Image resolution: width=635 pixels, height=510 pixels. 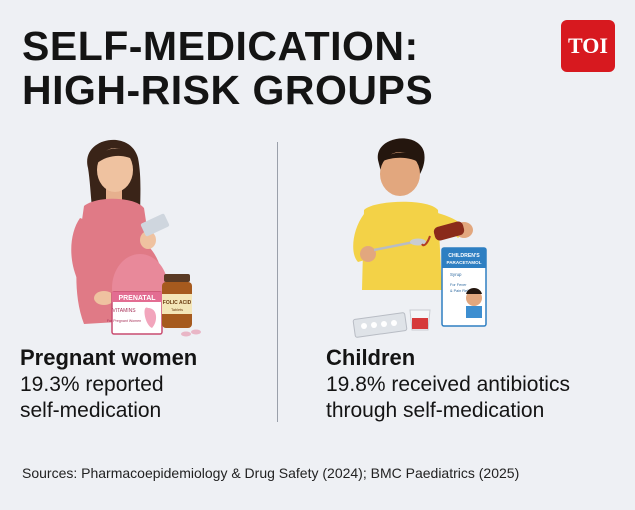 What do you see at coordinates (177, 303) in the screenshot?
I see `folic-acid-label: FOLIC ACID` at bounding box center [177, 303].